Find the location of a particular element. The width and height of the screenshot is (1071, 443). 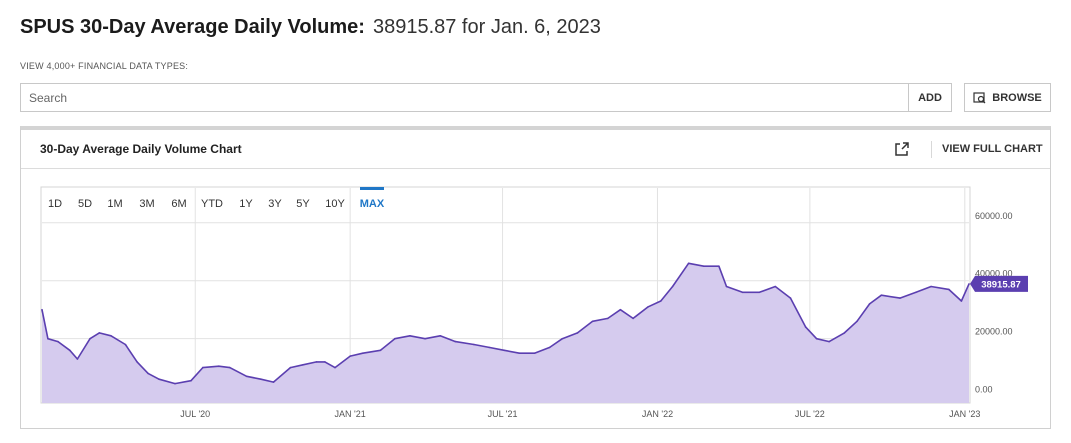

range-ytd: YTD is located at coordinates (212, 203).